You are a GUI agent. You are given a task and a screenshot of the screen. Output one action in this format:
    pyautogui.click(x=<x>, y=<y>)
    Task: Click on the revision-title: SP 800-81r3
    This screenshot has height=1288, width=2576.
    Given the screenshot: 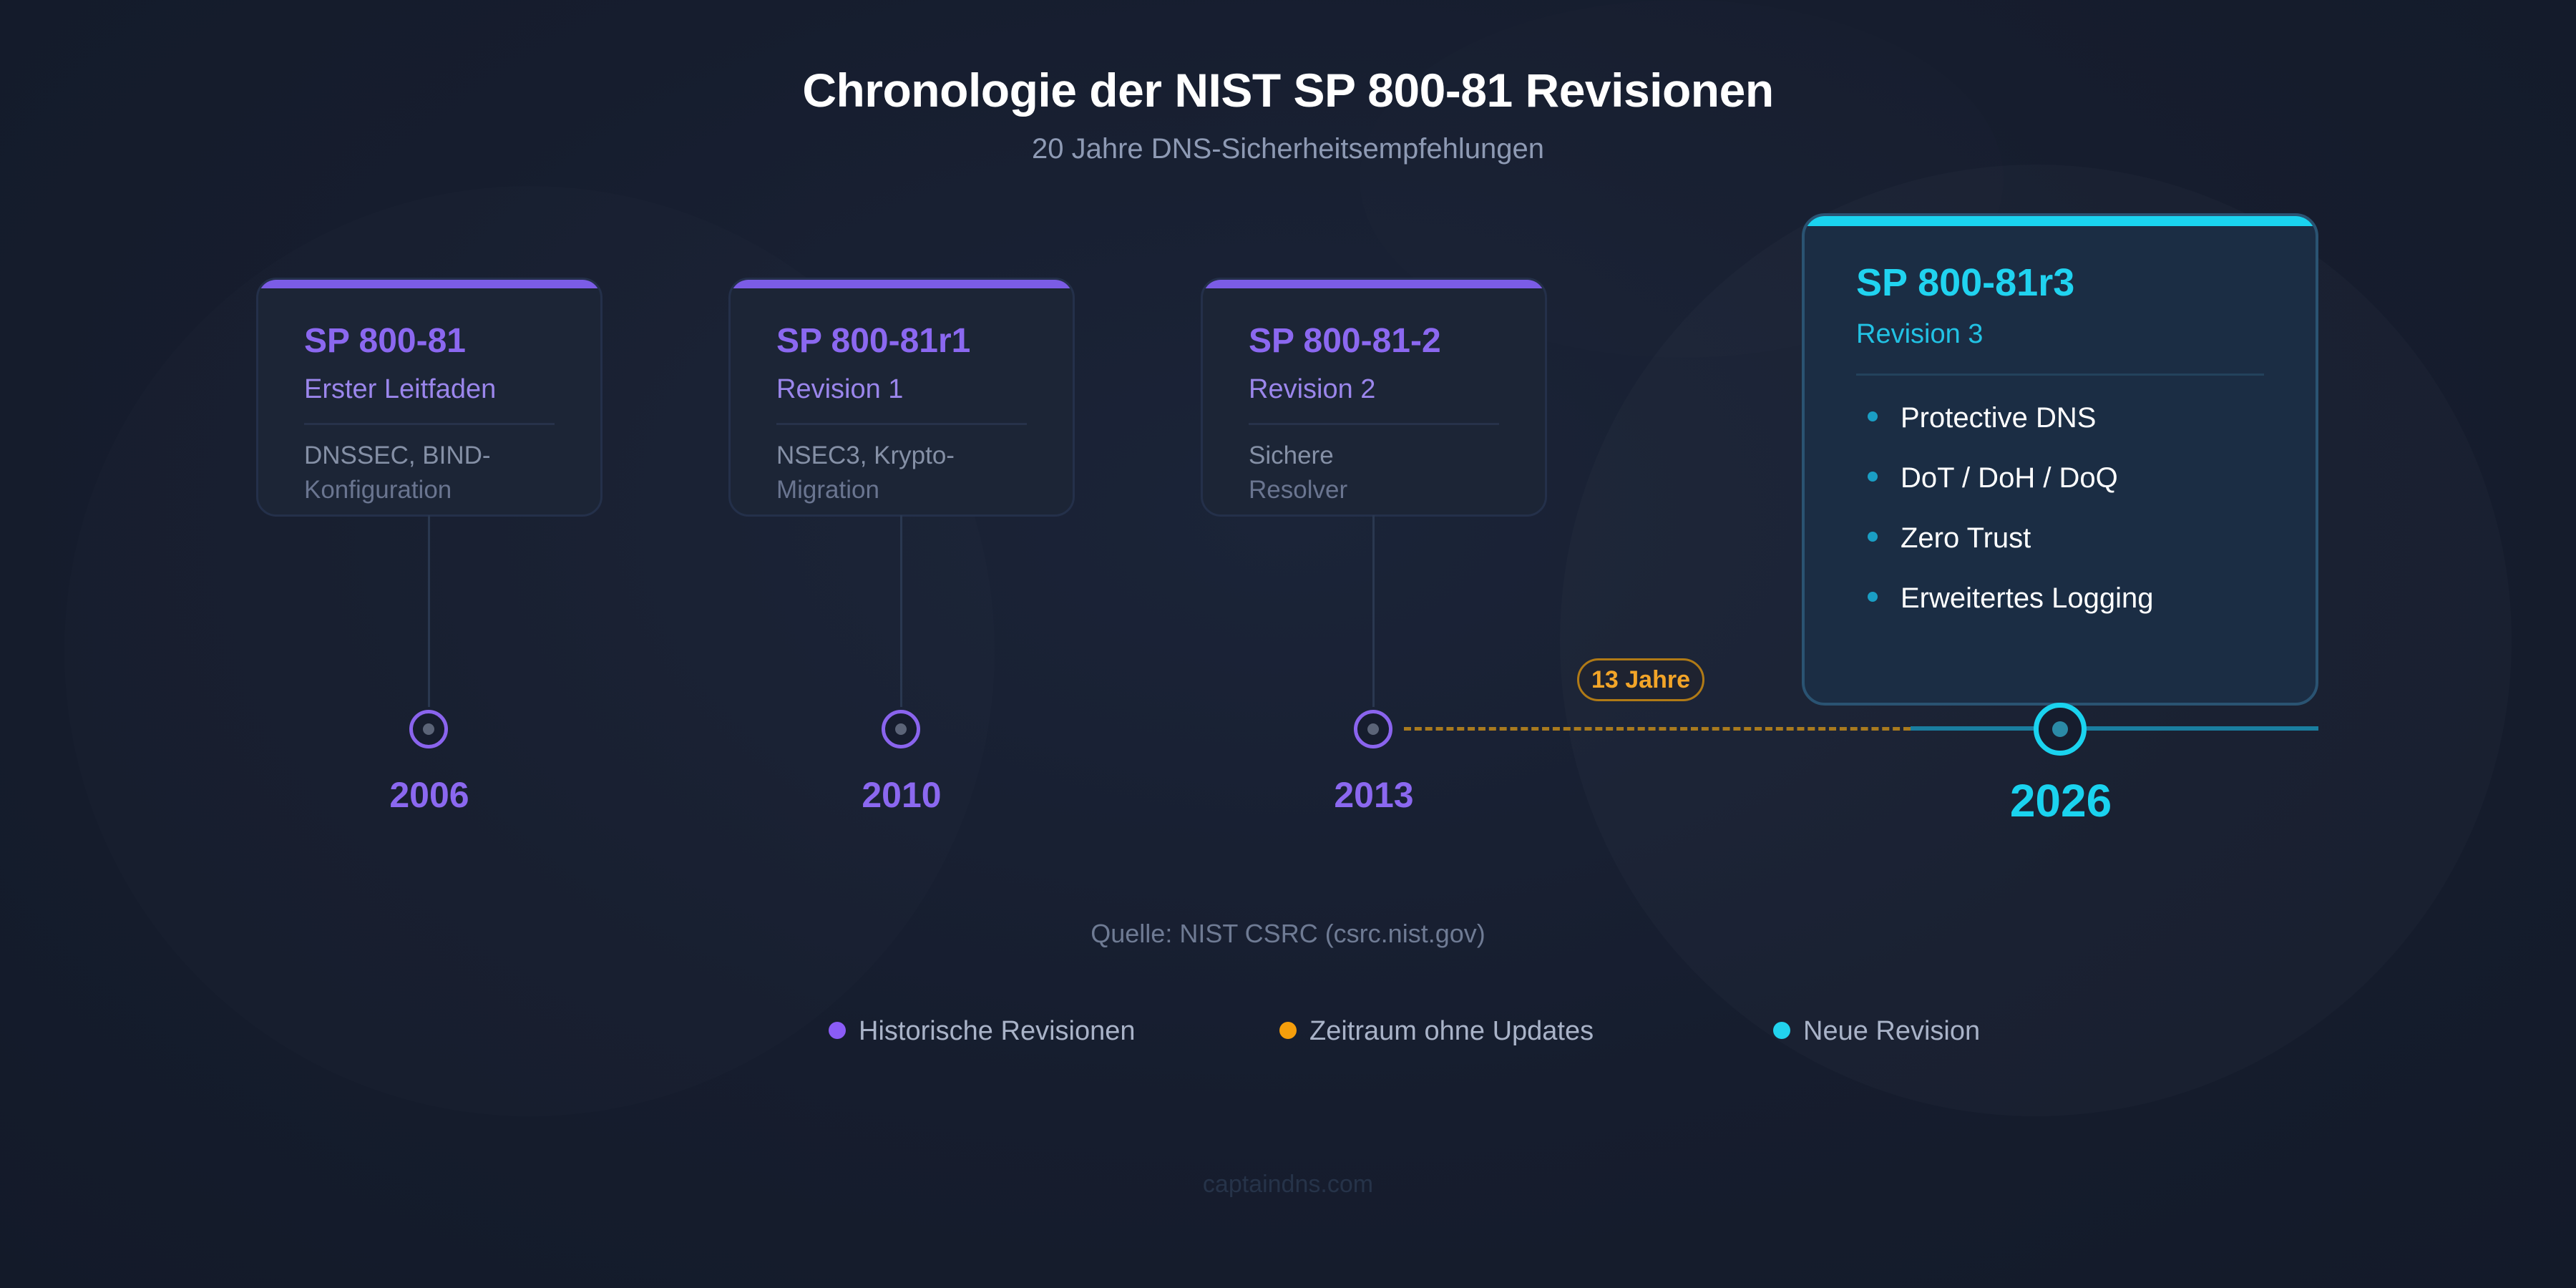 What is the action you would take?
    pyautogui.click(x=1965, y=282)
    